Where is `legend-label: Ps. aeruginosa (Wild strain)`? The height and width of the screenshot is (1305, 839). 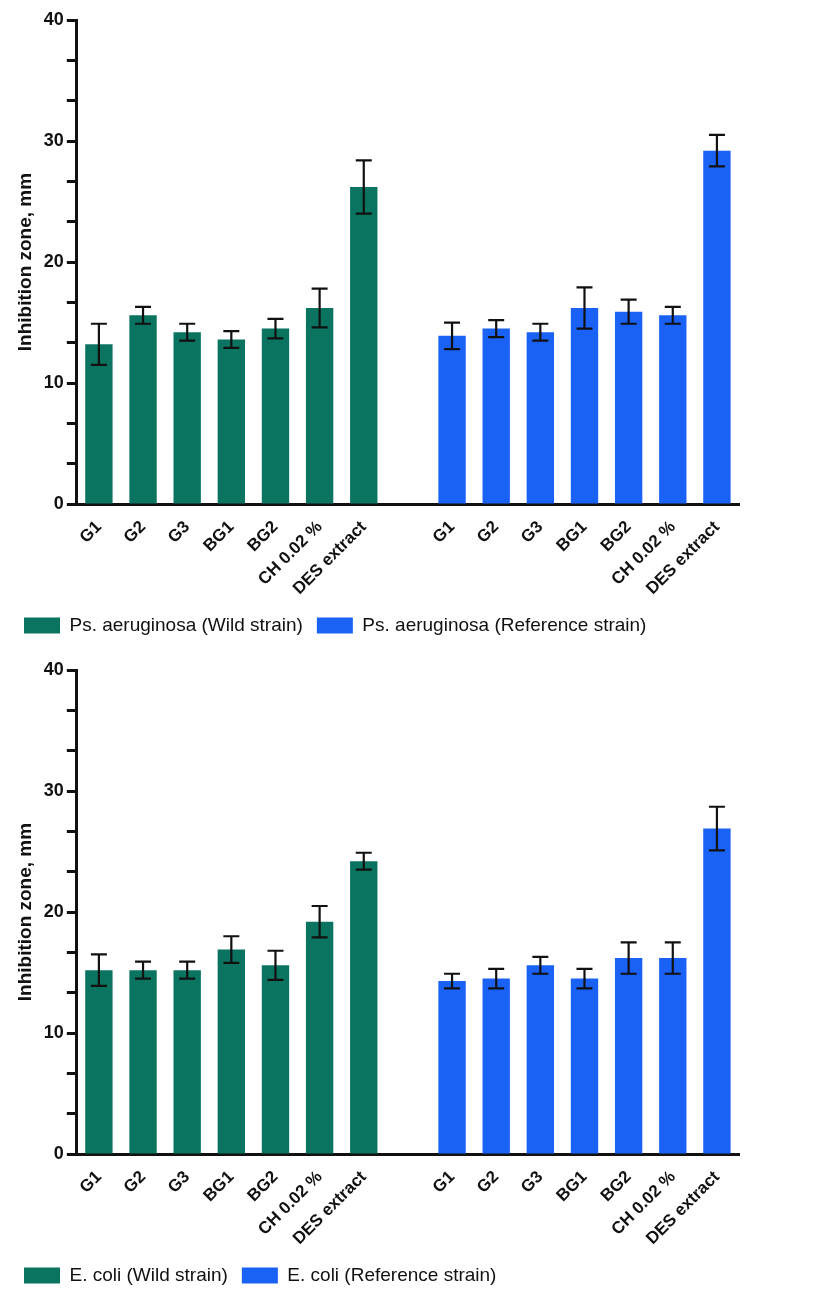 legend-label: Ps. aeruginosa (Wild strain) is located at coordinates (186, 624).